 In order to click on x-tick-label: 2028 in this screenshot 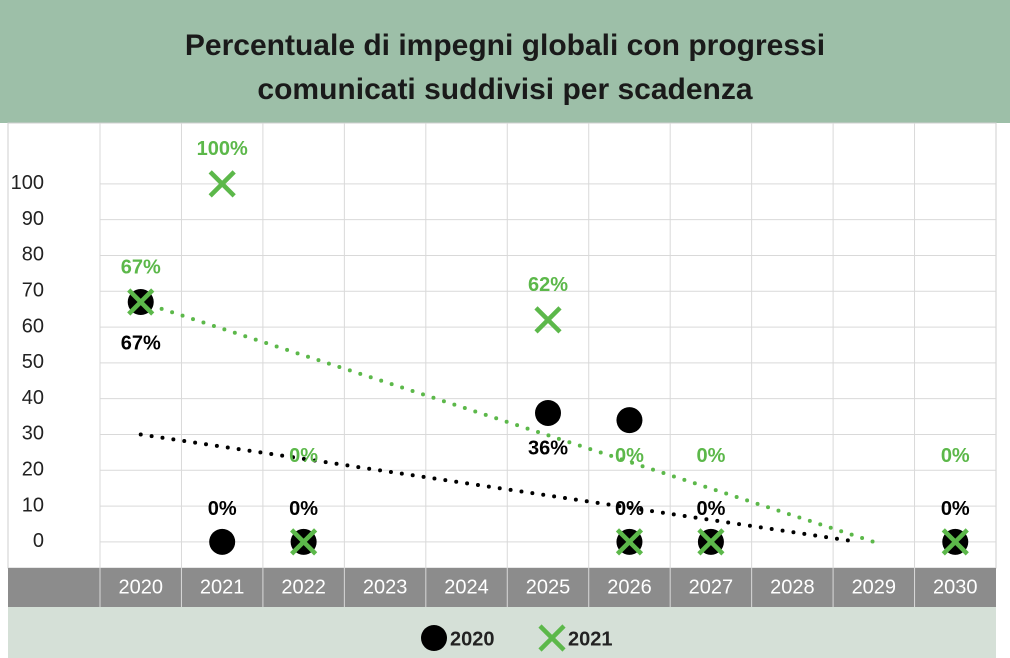, I will do `click(792, 587)`.